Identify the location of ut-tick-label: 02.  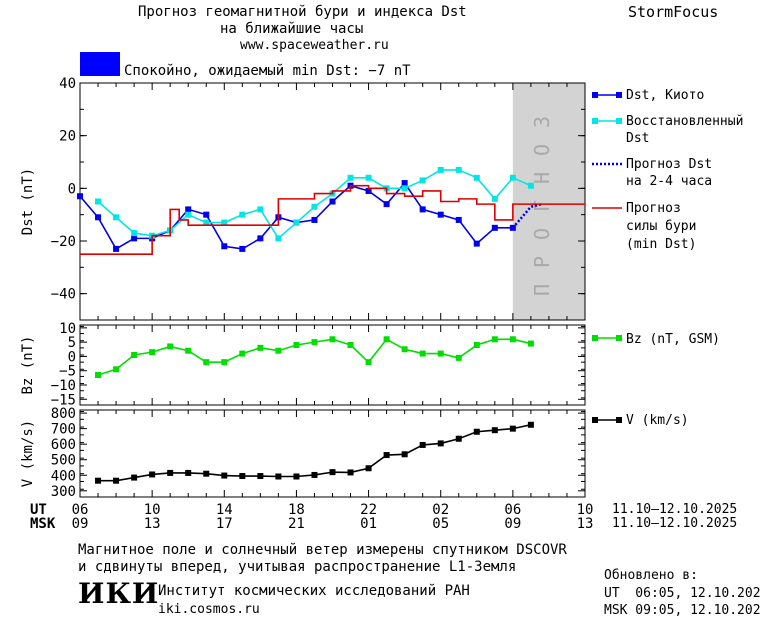
(440, 510).